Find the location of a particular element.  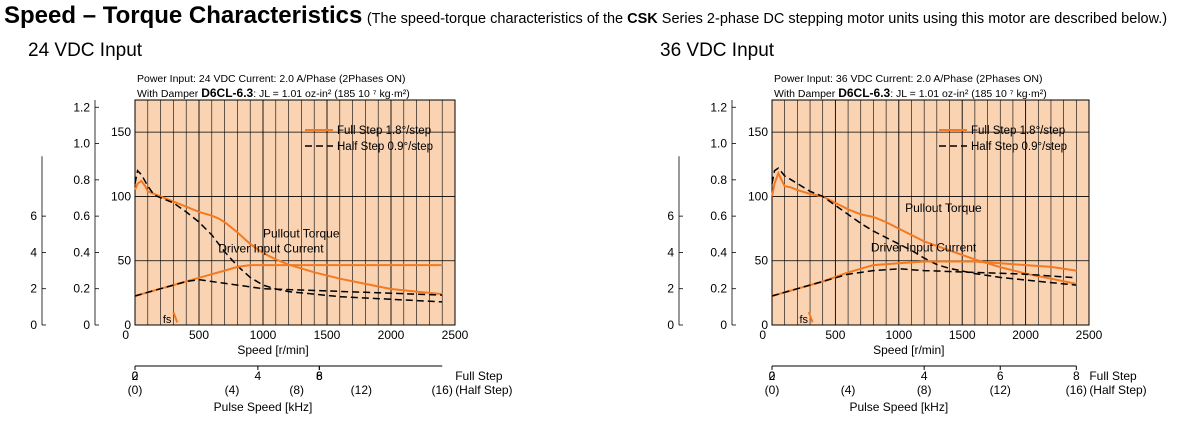

subtitle-start: (The speed-torque characteristics of the is located at coordinates (497, 19).